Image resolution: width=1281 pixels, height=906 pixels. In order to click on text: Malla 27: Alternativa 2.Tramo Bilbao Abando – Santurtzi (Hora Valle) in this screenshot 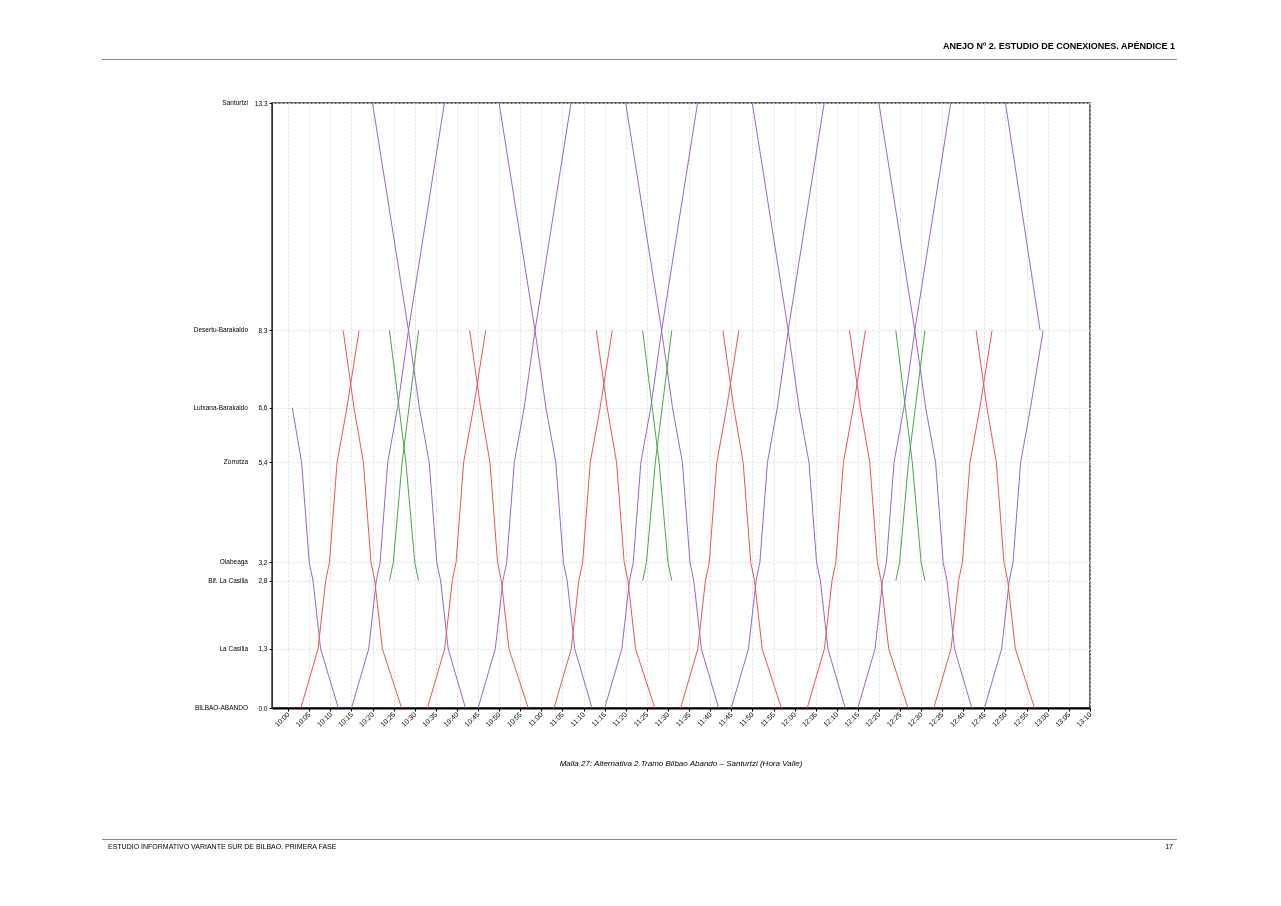, I will do `click(681, 763)`.